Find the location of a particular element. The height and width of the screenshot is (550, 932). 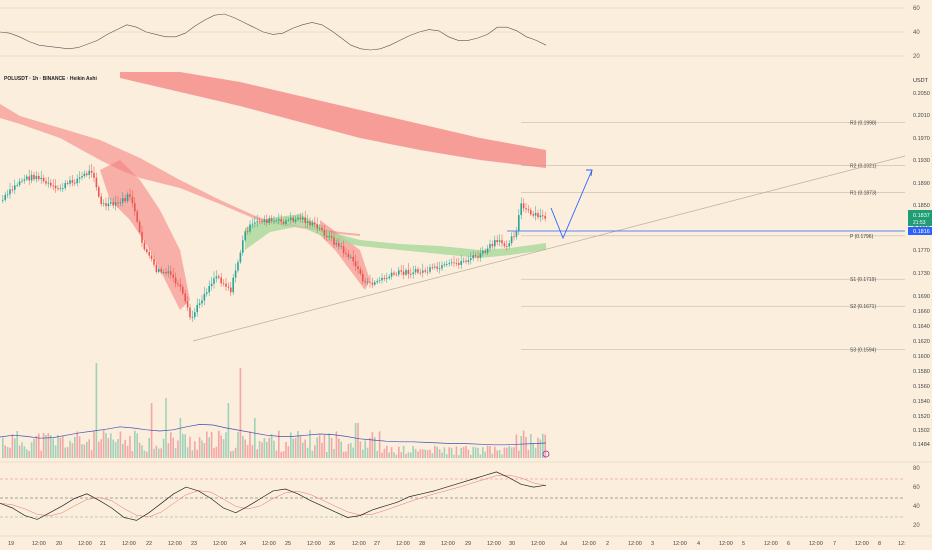

price-axis-label: 0.1484 is located at coordinates (921, 445).